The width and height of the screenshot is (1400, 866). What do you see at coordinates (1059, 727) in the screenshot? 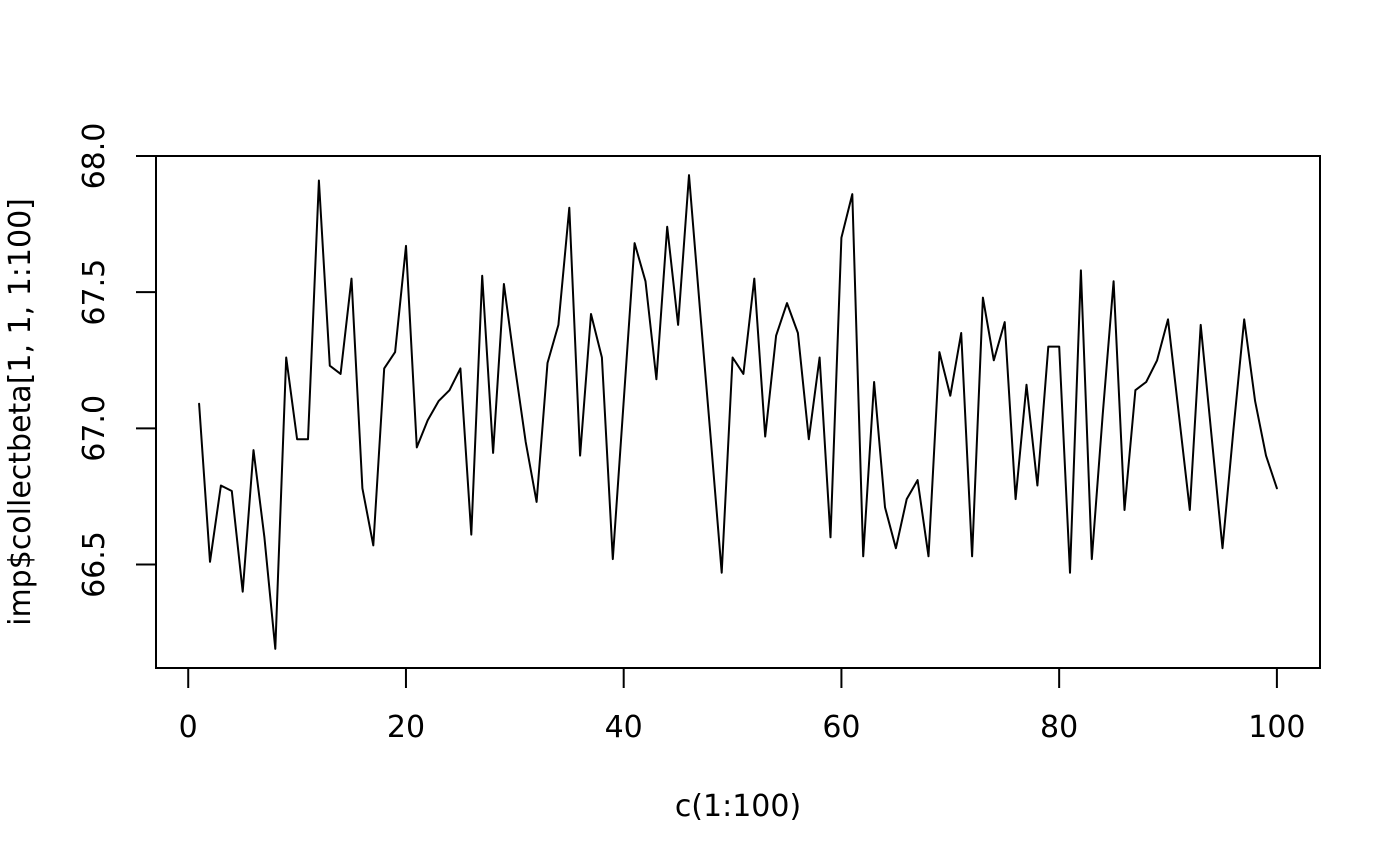
I see `x-tick-label: 80` at bounding box center [1059, 727].